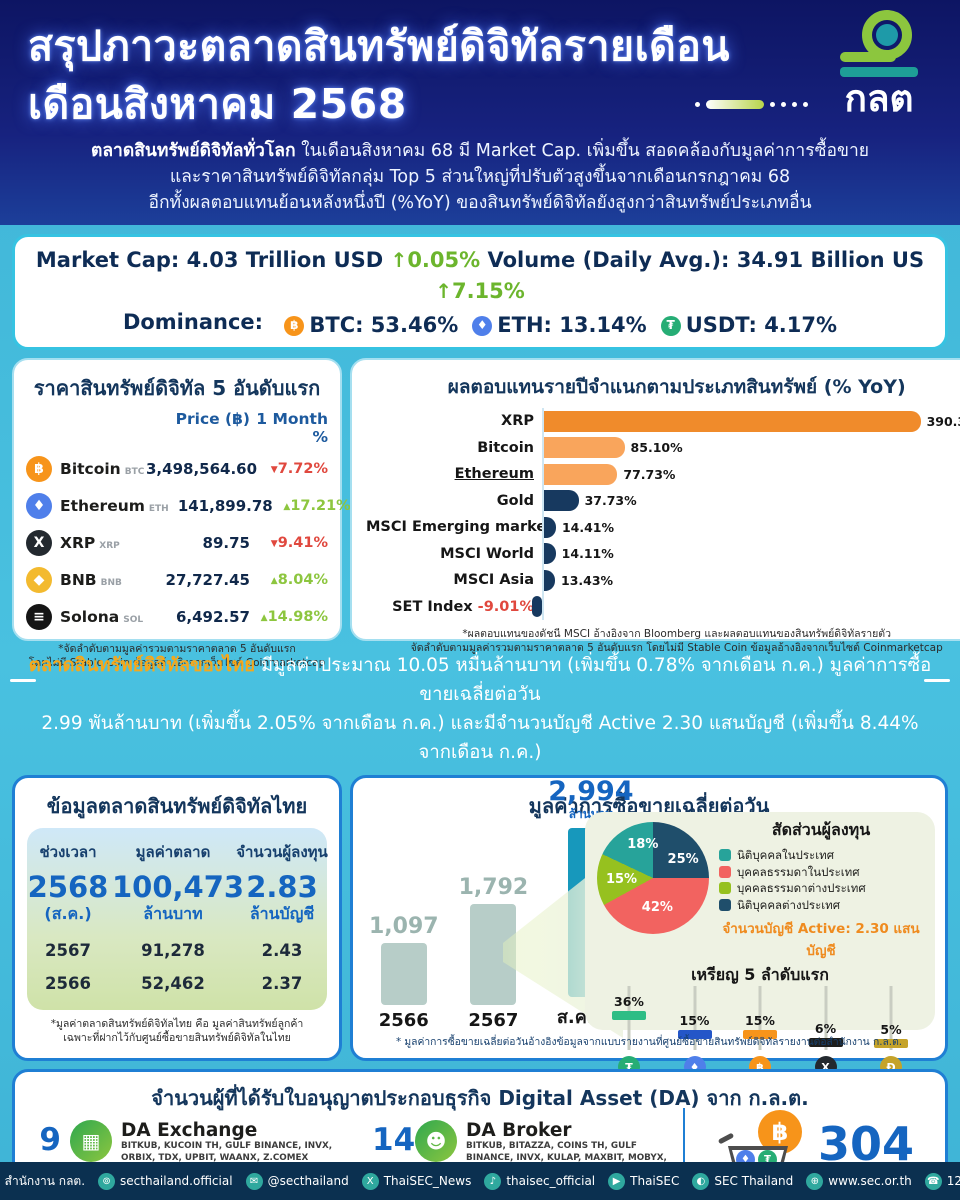 The height and width of the screenshot is (1200, 960). Describe the element at coordinates (663, 554) in the screenshot. I see `chart-bar-row: MSCI World 14.11%` at that location.